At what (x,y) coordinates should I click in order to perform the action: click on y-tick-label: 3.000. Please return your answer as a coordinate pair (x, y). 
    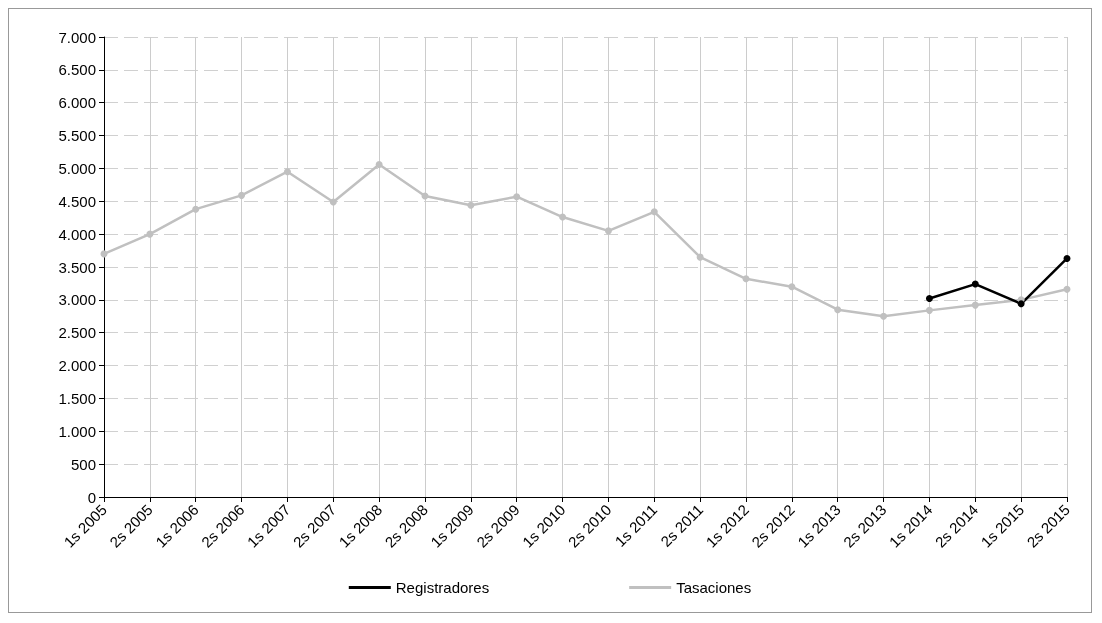
    Looking at the image, I should click on (77, 300).